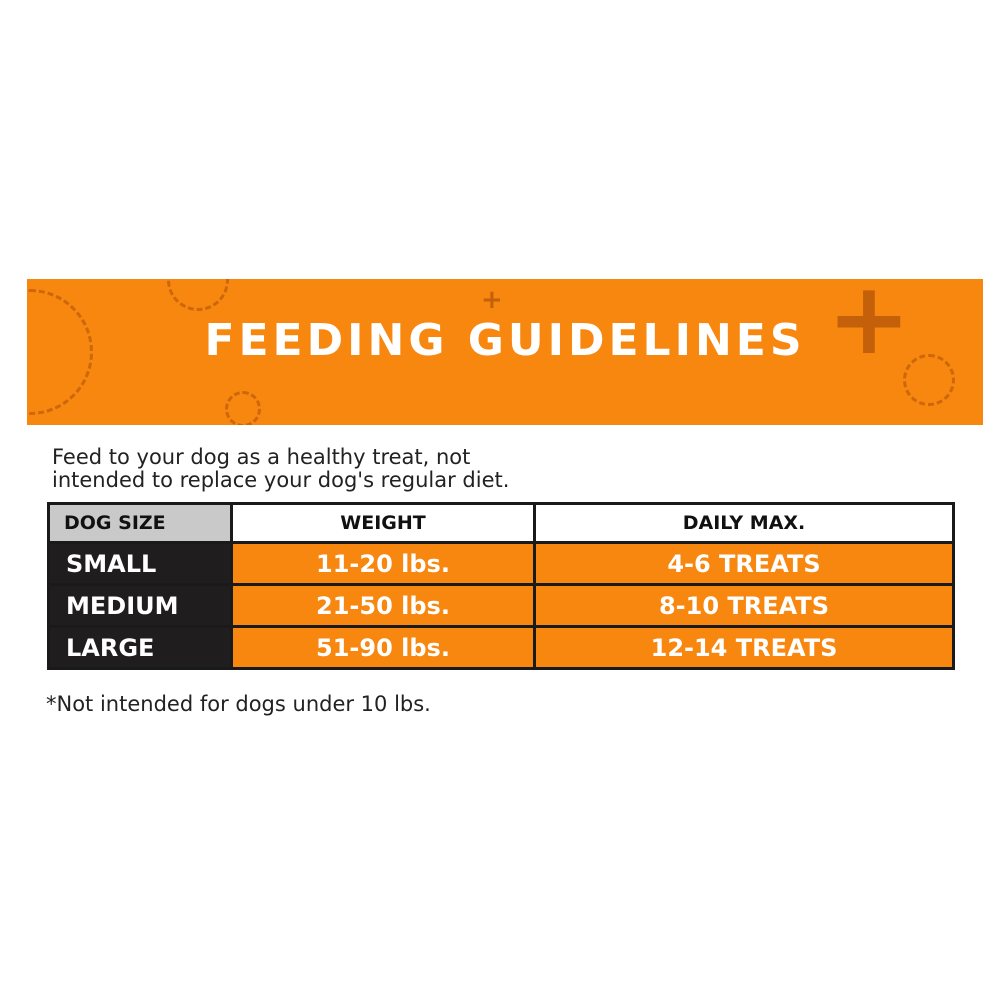  I want to click on table-row: SMALL 11-20 lbs. 4-6 TREATS, so click(501, 563).